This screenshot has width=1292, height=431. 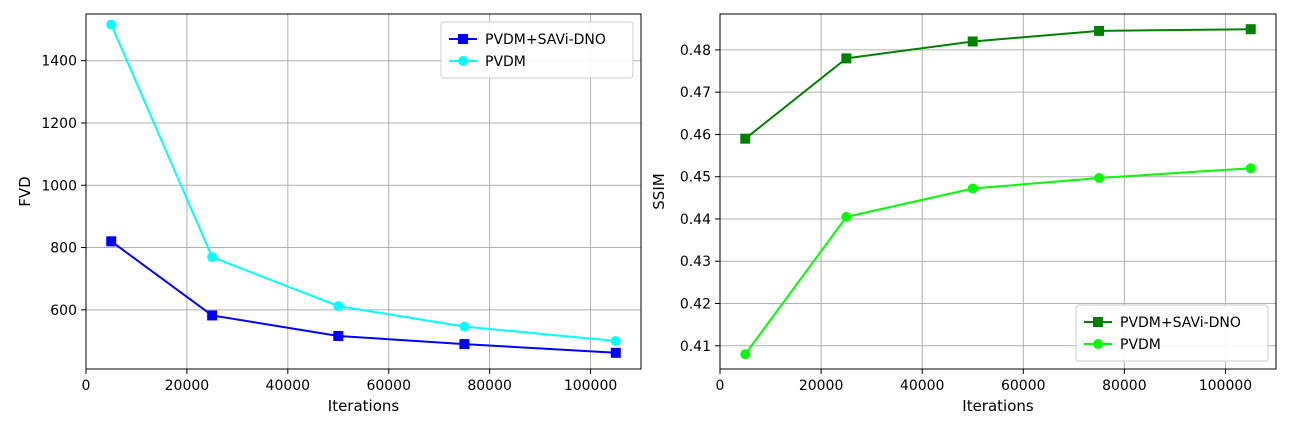 I want to click on y-axis-label: FVD, so click(x=25, y=191).